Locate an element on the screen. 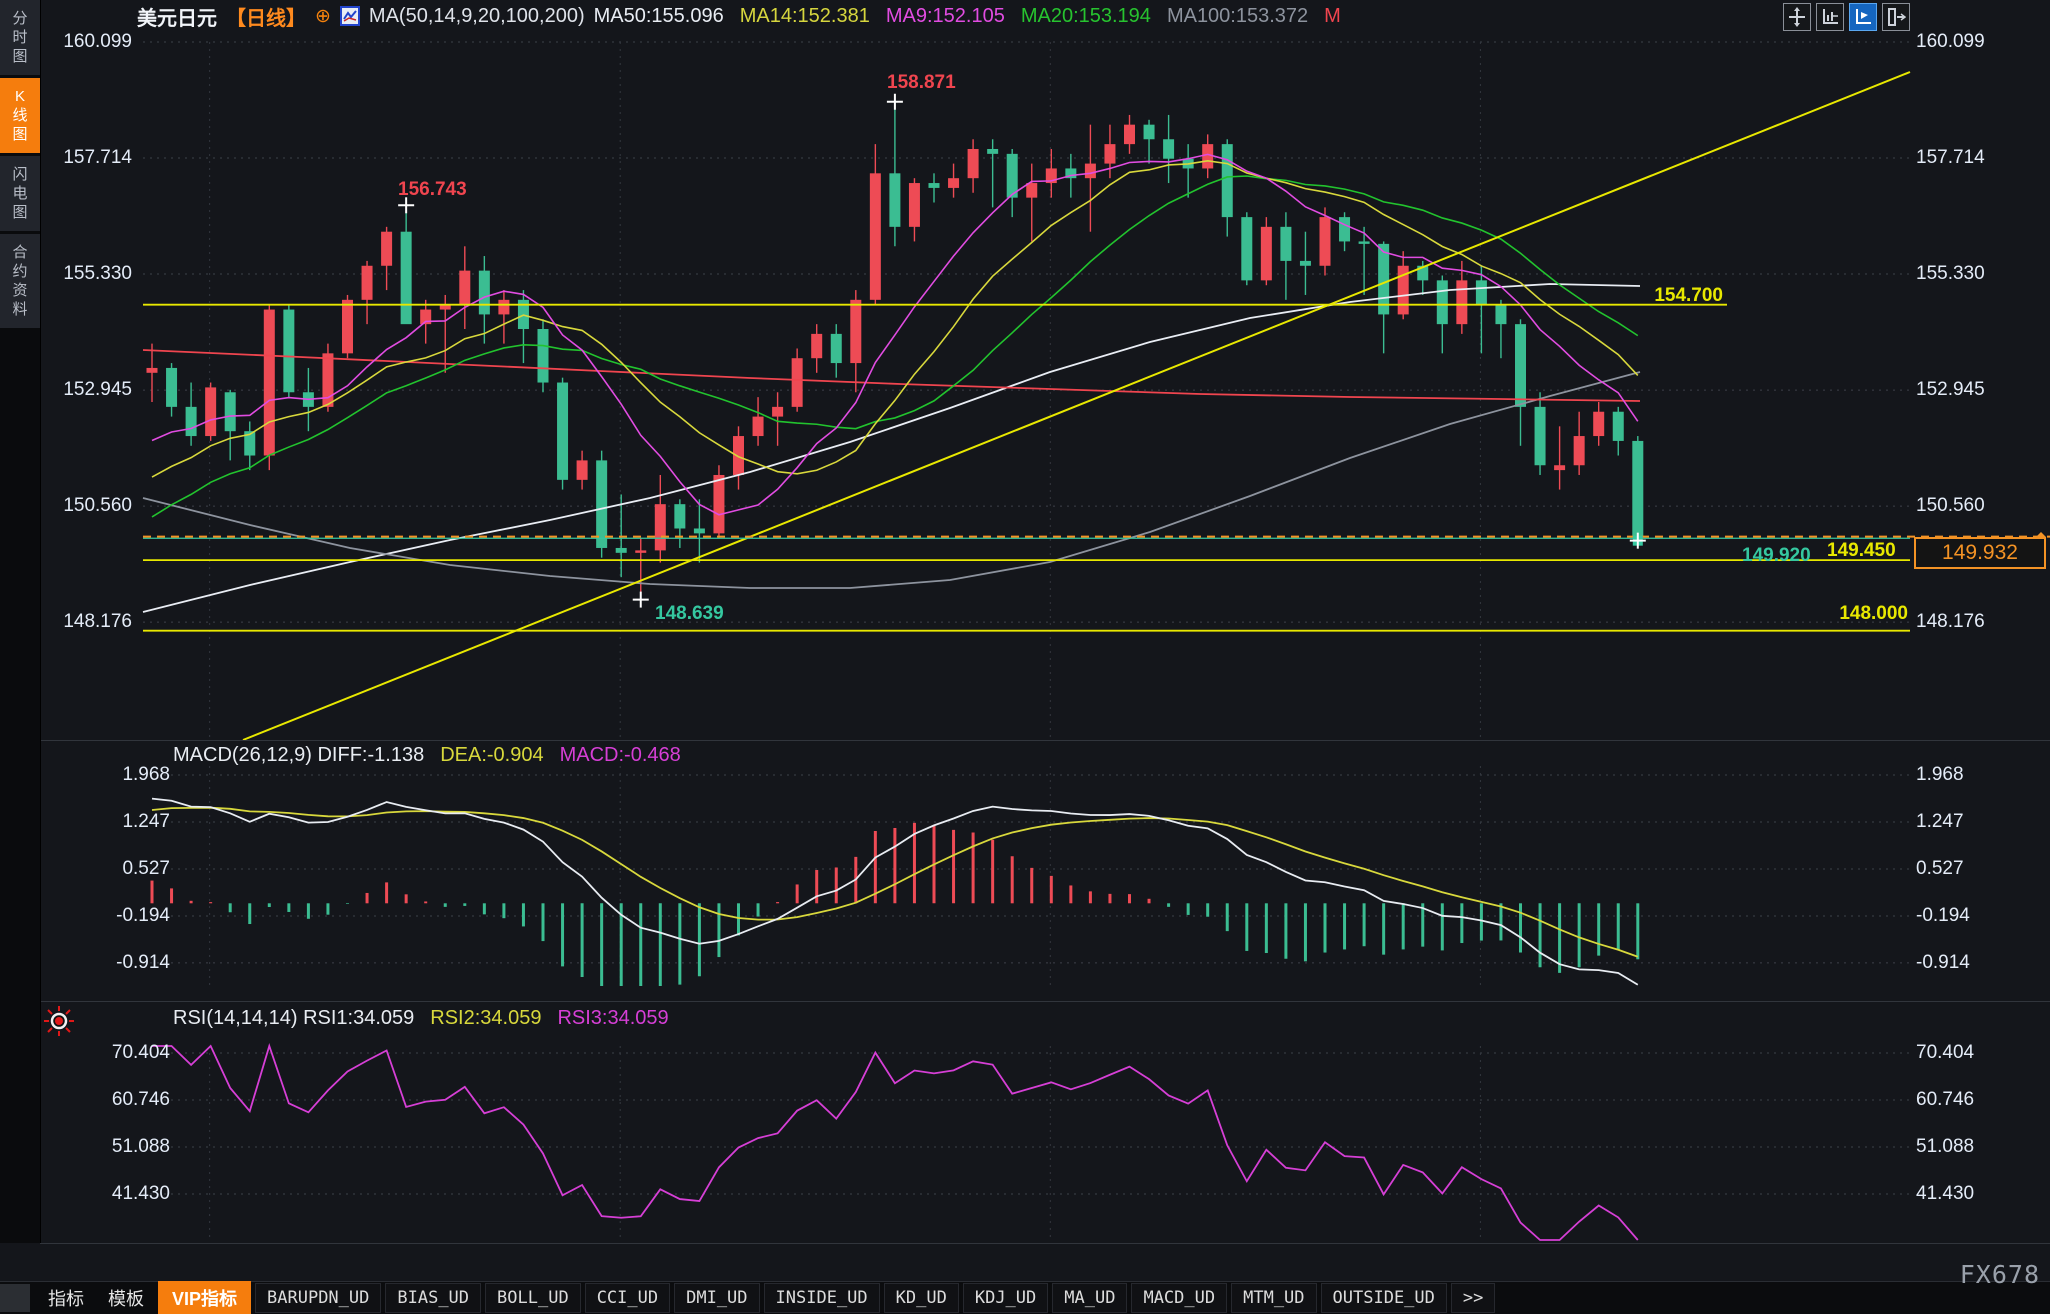 This screenshot has height=1314, width=2050. pan-crosshair-icon is located at coordinates (1797, 17).